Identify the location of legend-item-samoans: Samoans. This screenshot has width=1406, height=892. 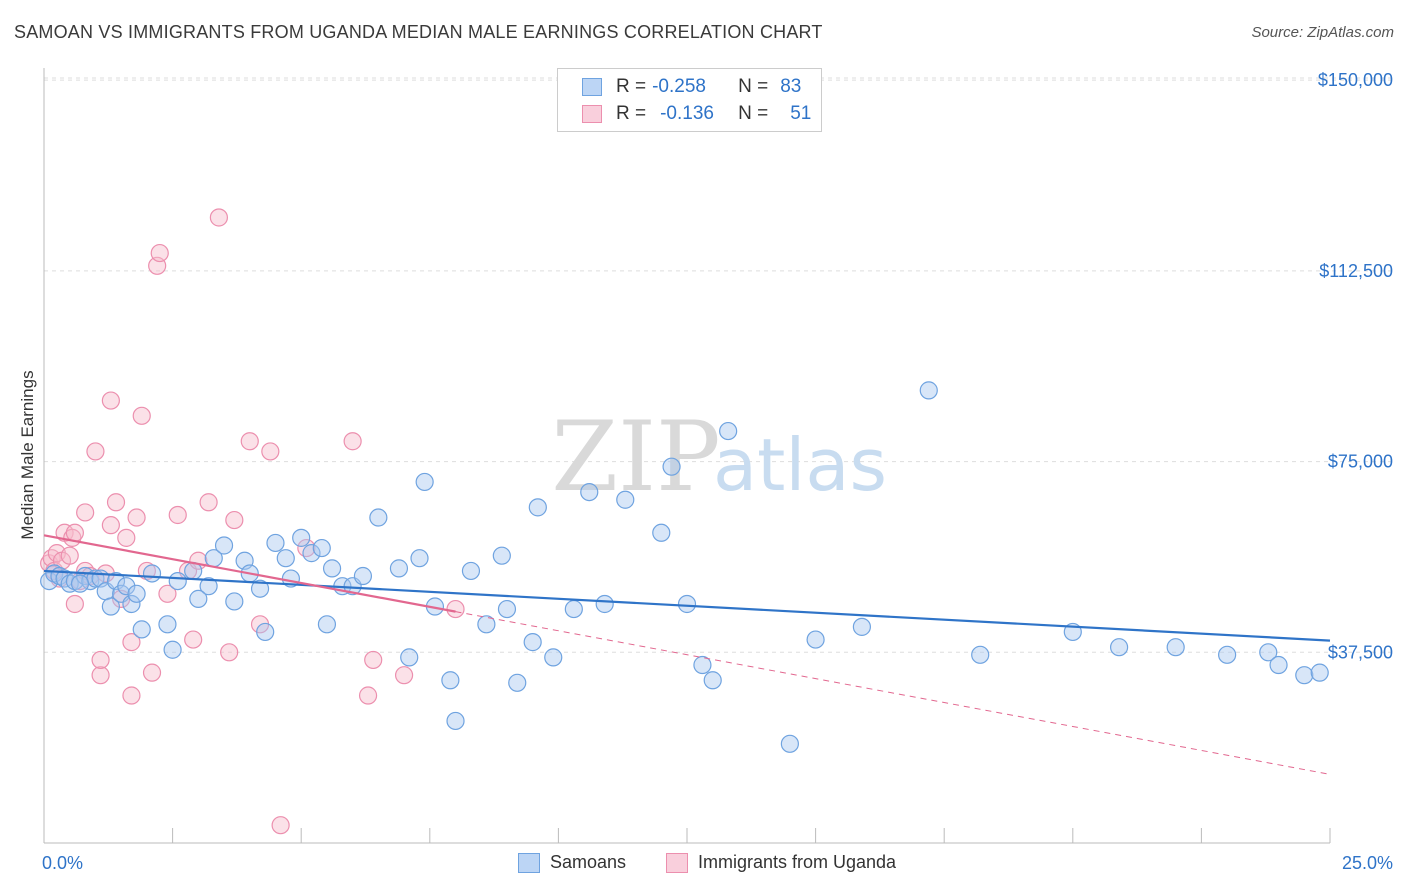
(572, 862).